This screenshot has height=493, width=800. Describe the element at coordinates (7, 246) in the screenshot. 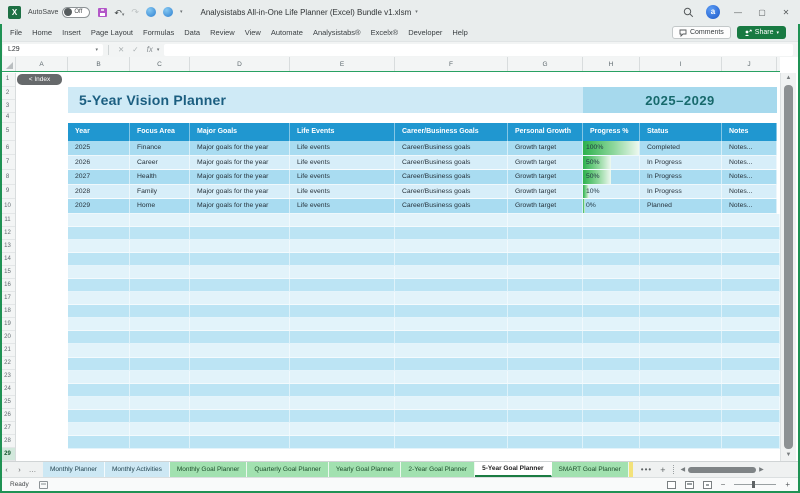

I see `row-header-13: 13` at that location.